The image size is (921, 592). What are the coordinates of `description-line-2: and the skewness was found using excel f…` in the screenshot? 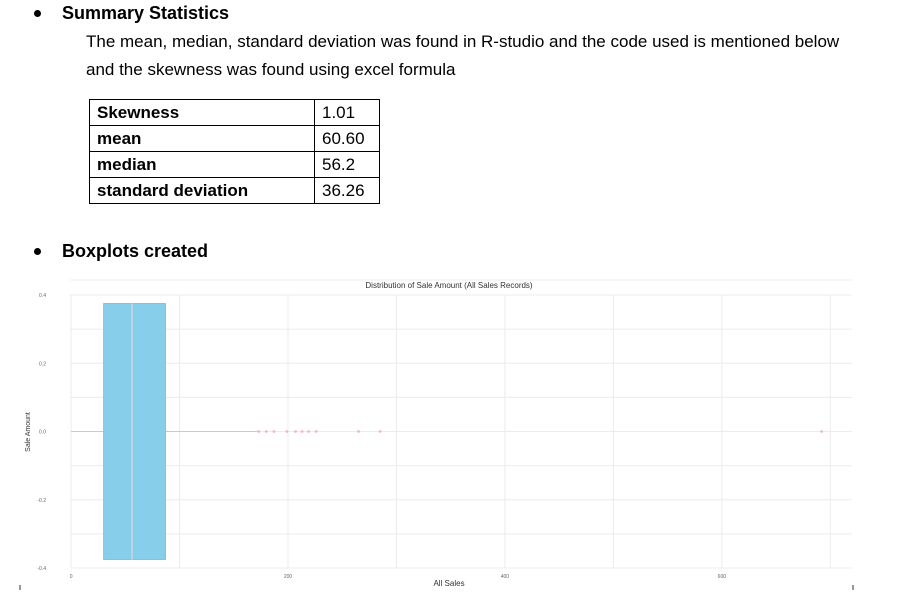 It's located at (271, 69).